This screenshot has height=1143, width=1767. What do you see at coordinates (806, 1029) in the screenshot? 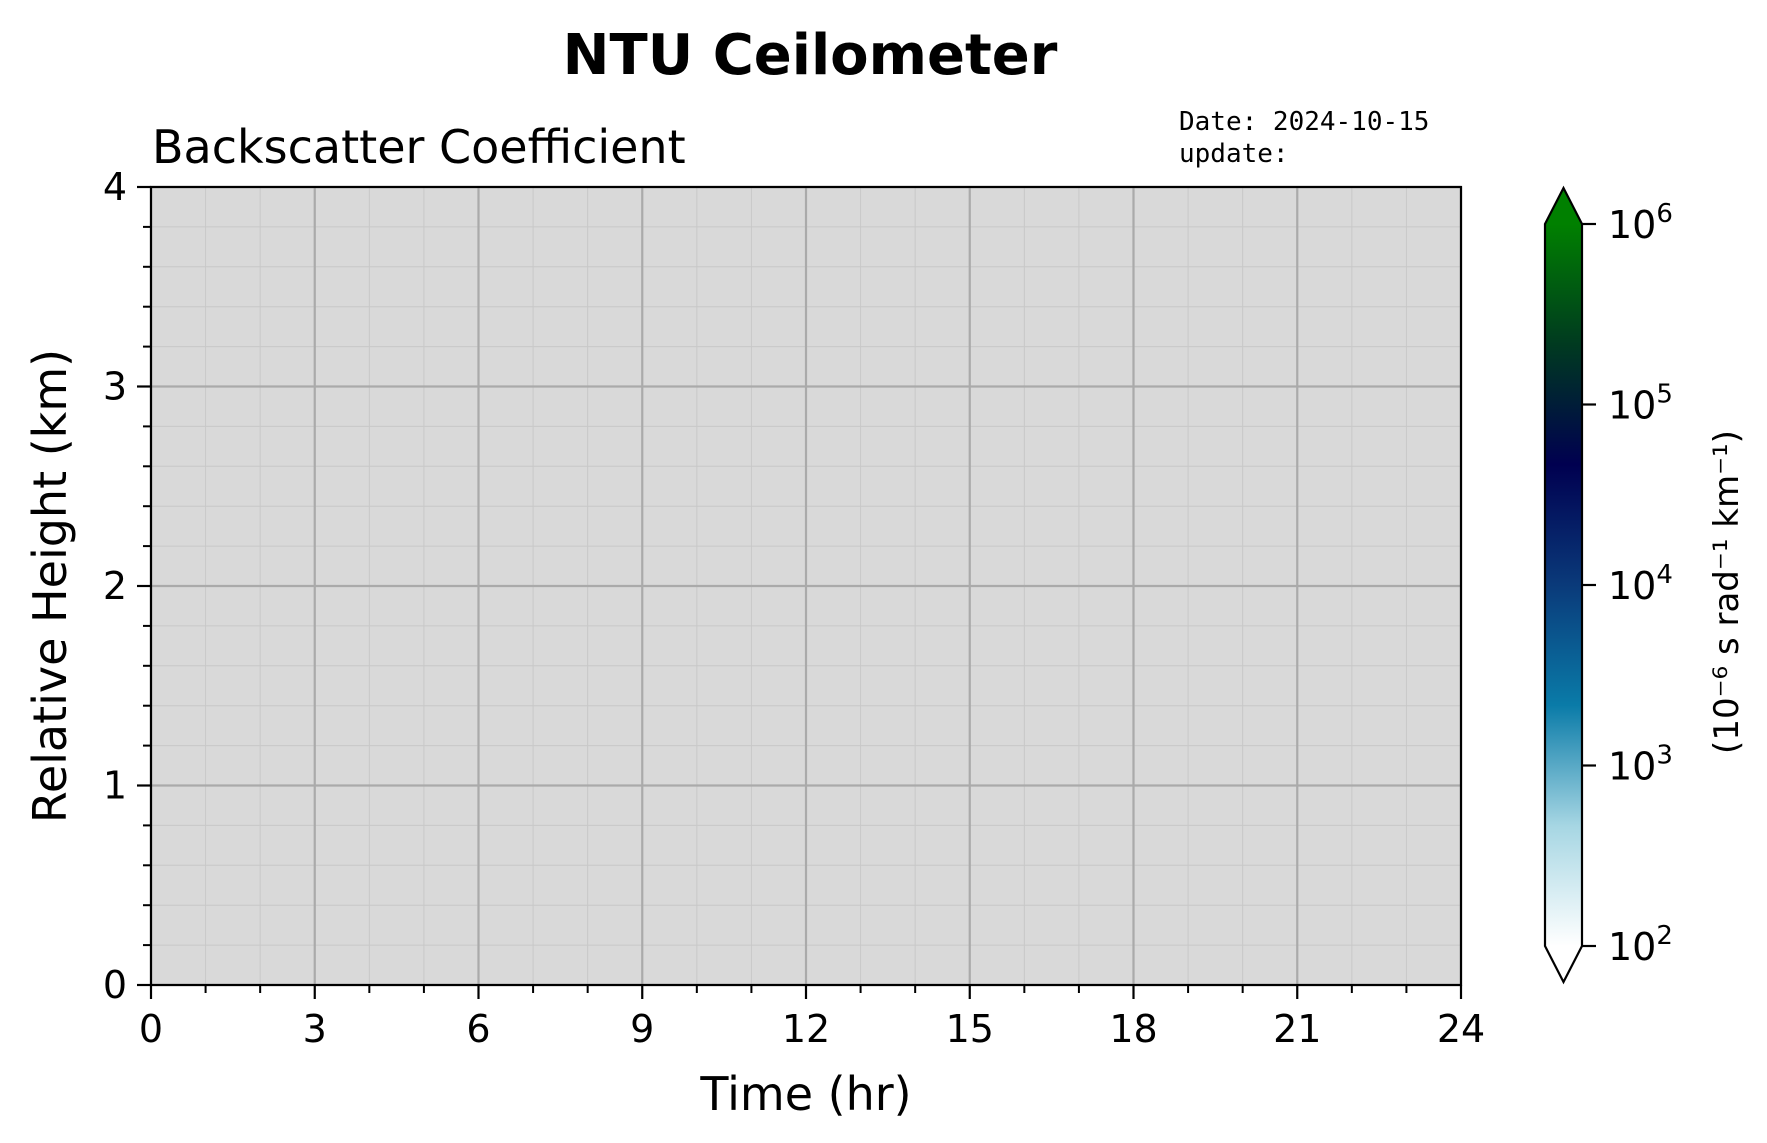
I see `x-tick-label: 12` at bounding box center [806, 1029].